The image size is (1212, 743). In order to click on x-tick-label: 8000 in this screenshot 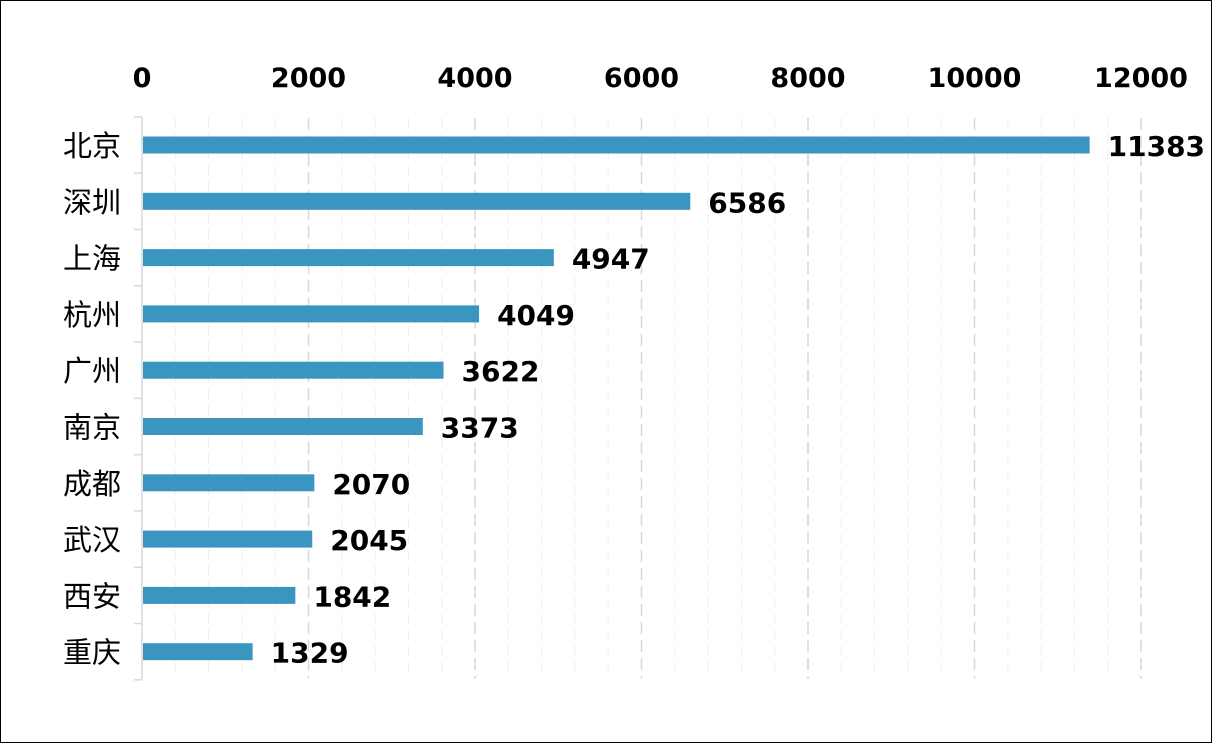, I will do `click(807, 78)`.